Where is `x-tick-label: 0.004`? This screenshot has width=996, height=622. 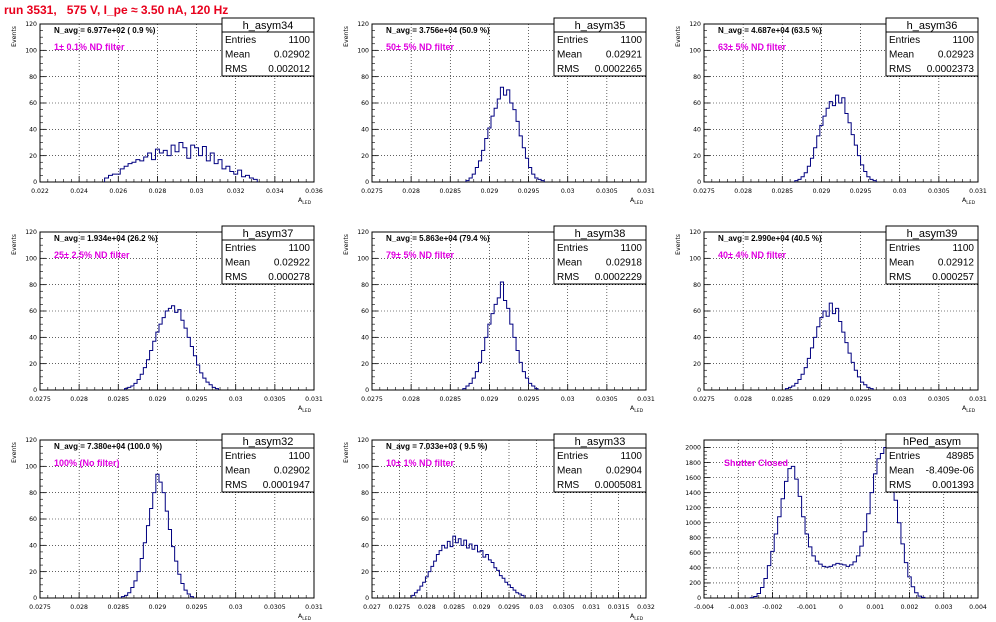
x-tick-label: 0.004 is located at coordinates (978, 607).